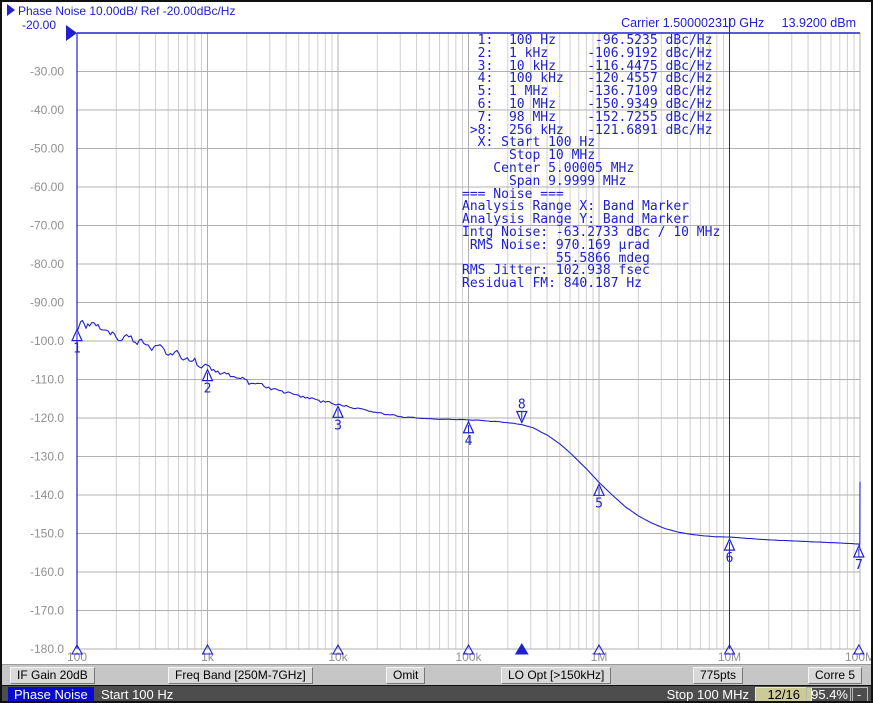  Describe the element at coordinates (587, 130) in the screenshot. I see `annotation-line: >8: 256 kHz -121.6891 dBc/Hz` at that location.